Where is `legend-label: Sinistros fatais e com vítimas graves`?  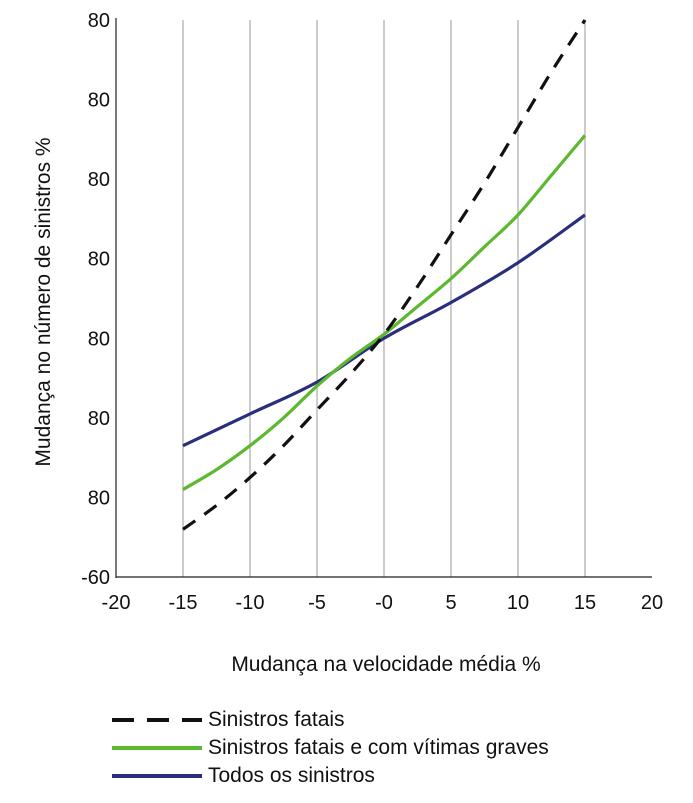 legend-label: Sinistros fatais e com vítimas graves is located at coordinates (378, 747).